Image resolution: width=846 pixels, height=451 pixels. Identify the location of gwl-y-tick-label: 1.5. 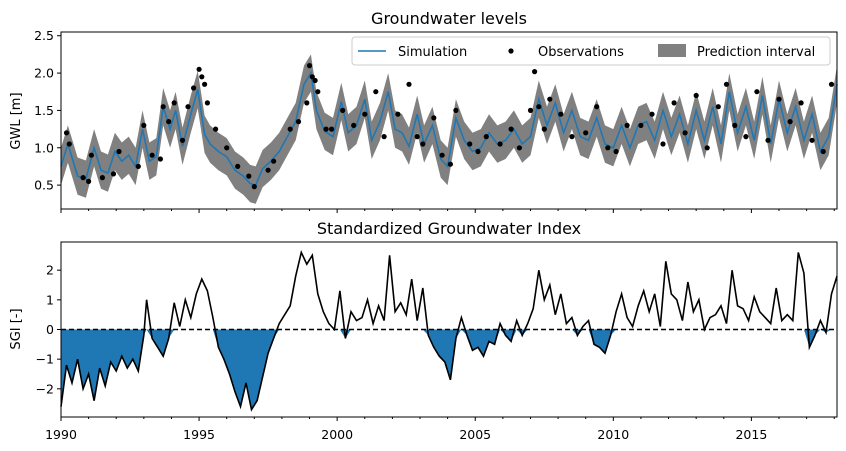
(44, 110).